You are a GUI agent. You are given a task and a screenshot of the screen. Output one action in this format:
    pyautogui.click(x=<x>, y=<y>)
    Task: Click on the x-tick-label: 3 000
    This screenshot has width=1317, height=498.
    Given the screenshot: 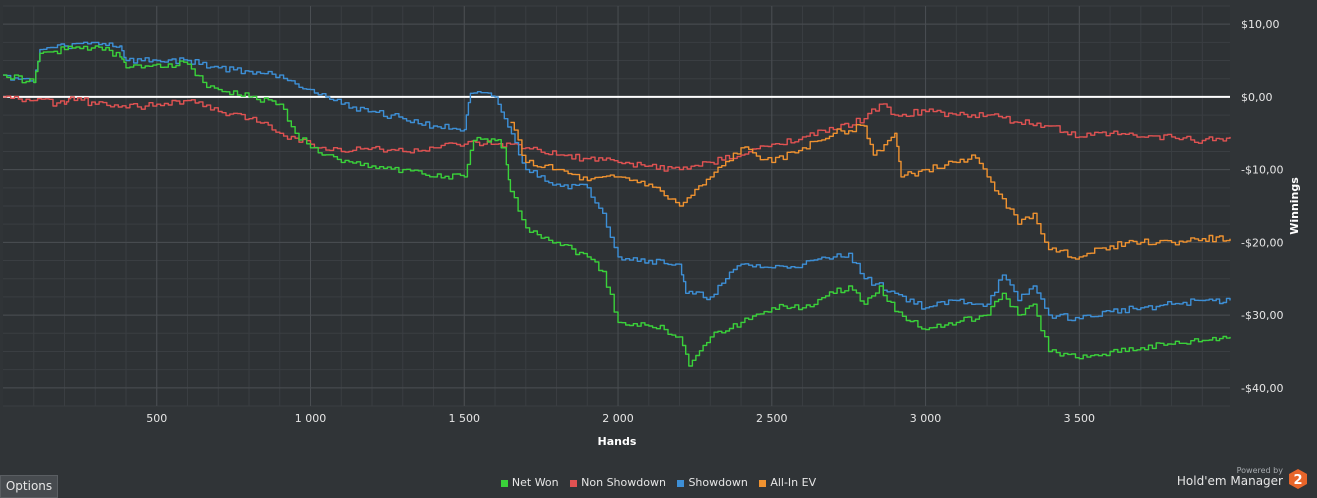 What is the action you would take?
    pyautogui.click(x=926, y=418)
    